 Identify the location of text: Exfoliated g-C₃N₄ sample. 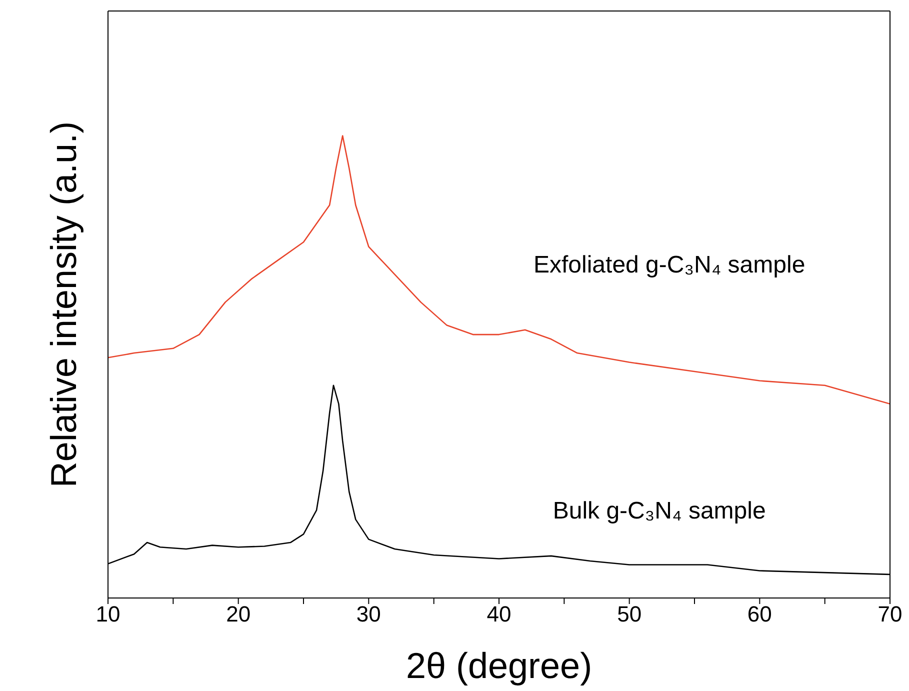
(669, 264).